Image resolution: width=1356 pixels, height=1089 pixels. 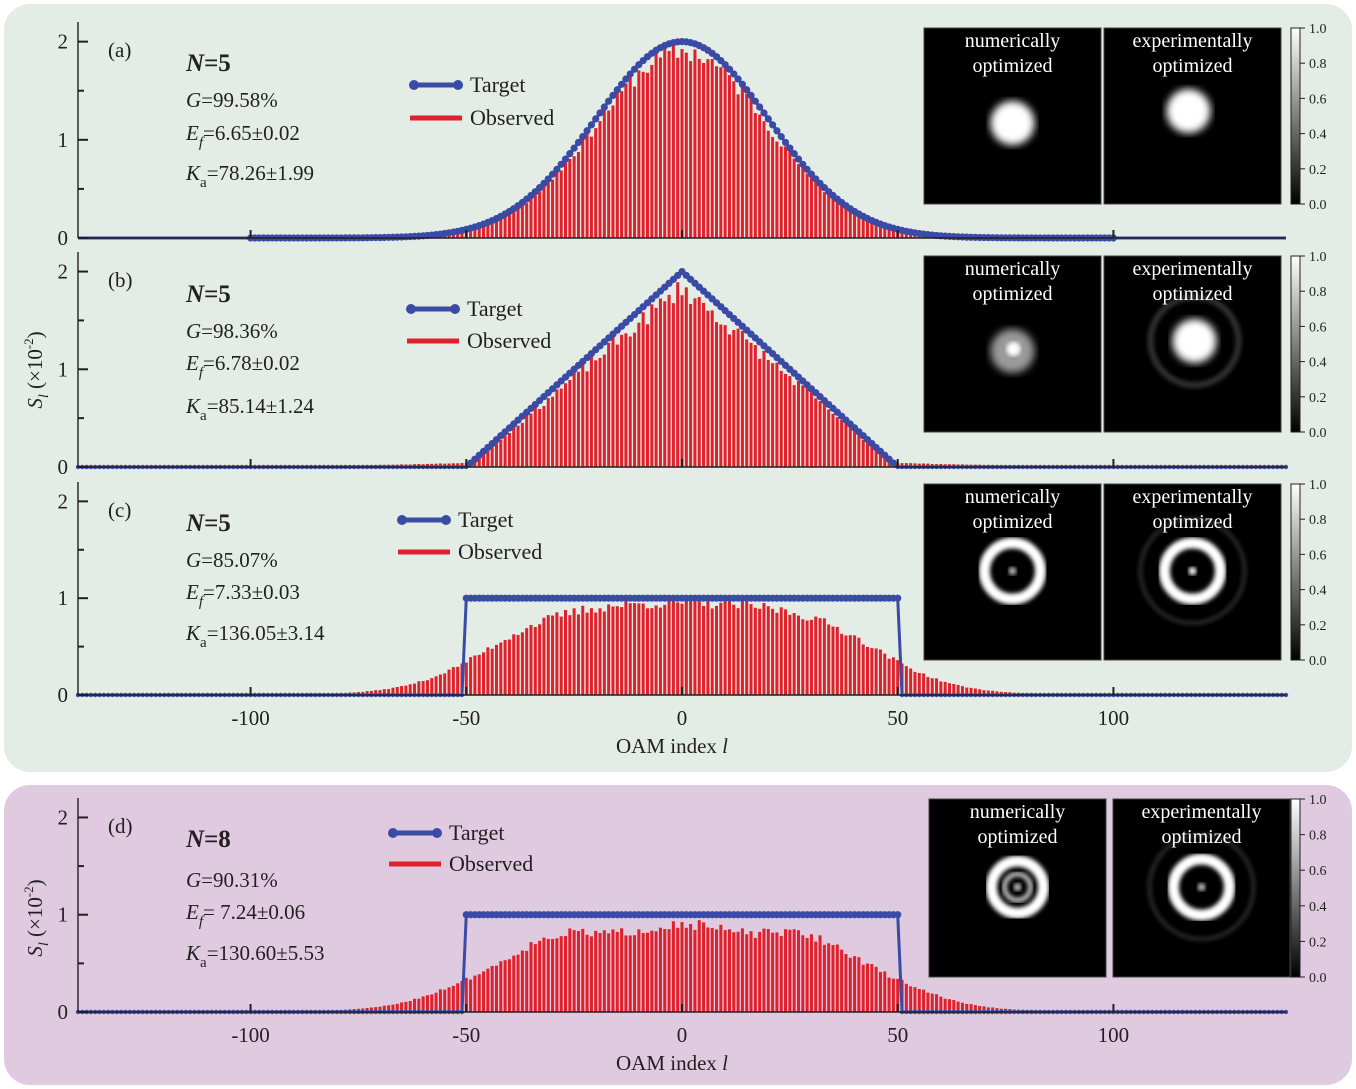 I want to click on inset-image-numerical: numerically optimized, so click(x=1017, y=888).